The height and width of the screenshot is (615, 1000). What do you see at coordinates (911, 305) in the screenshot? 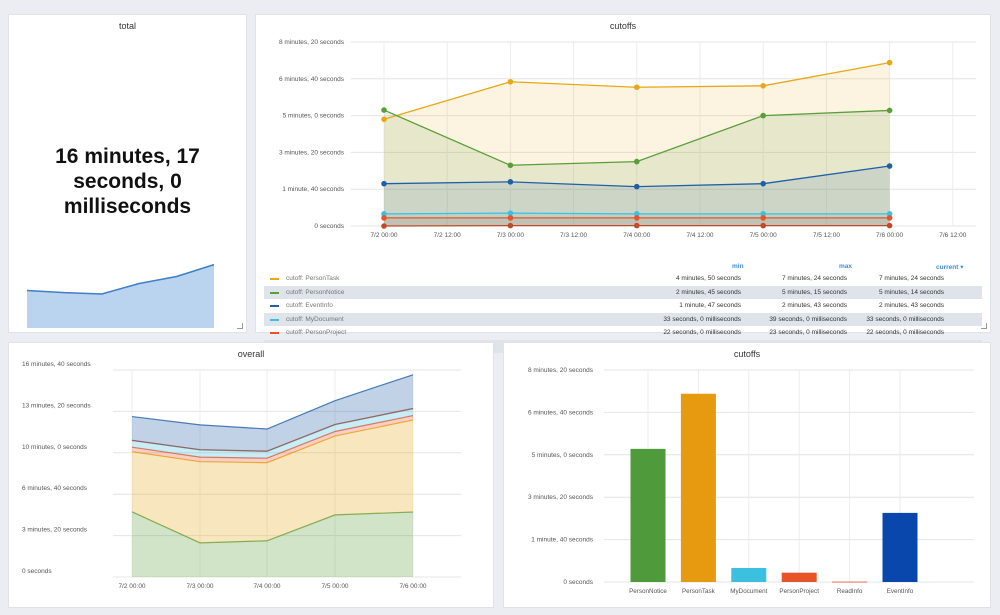
I see `legend-current-value: 2 minutes, 43 seconds` at bounding box center [911, 305].